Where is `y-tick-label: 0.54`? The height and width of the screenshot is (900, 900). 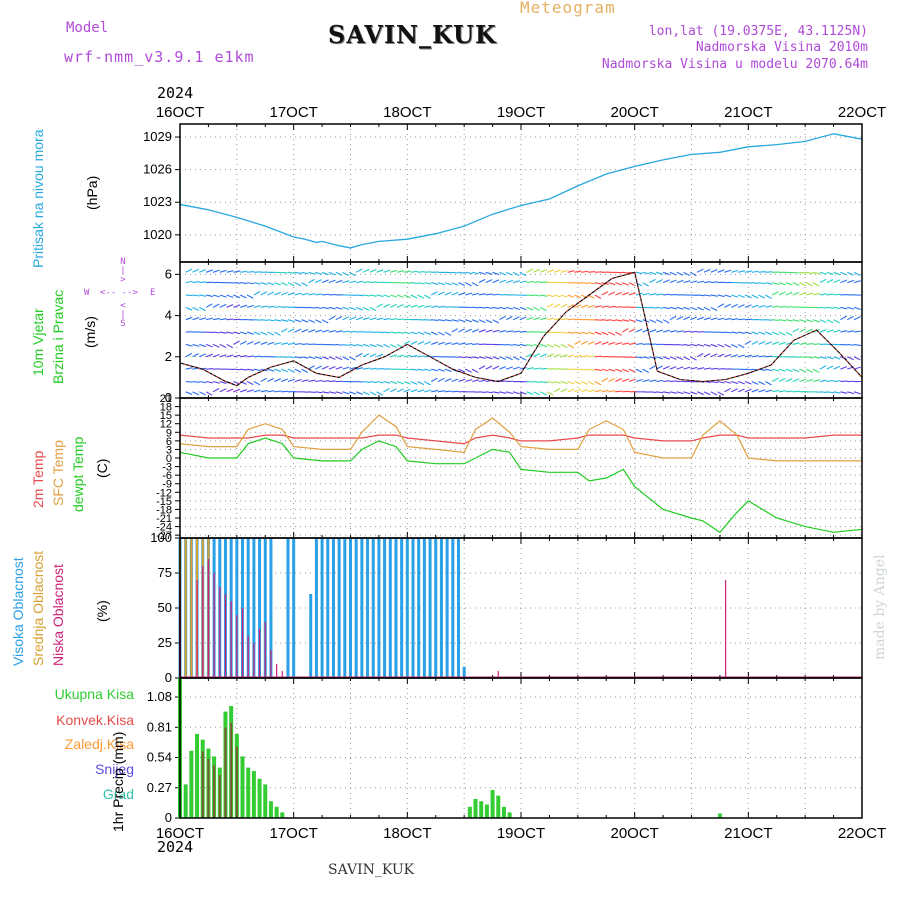 y-tick-label: 0.54 is located at coordinates (159, 757).